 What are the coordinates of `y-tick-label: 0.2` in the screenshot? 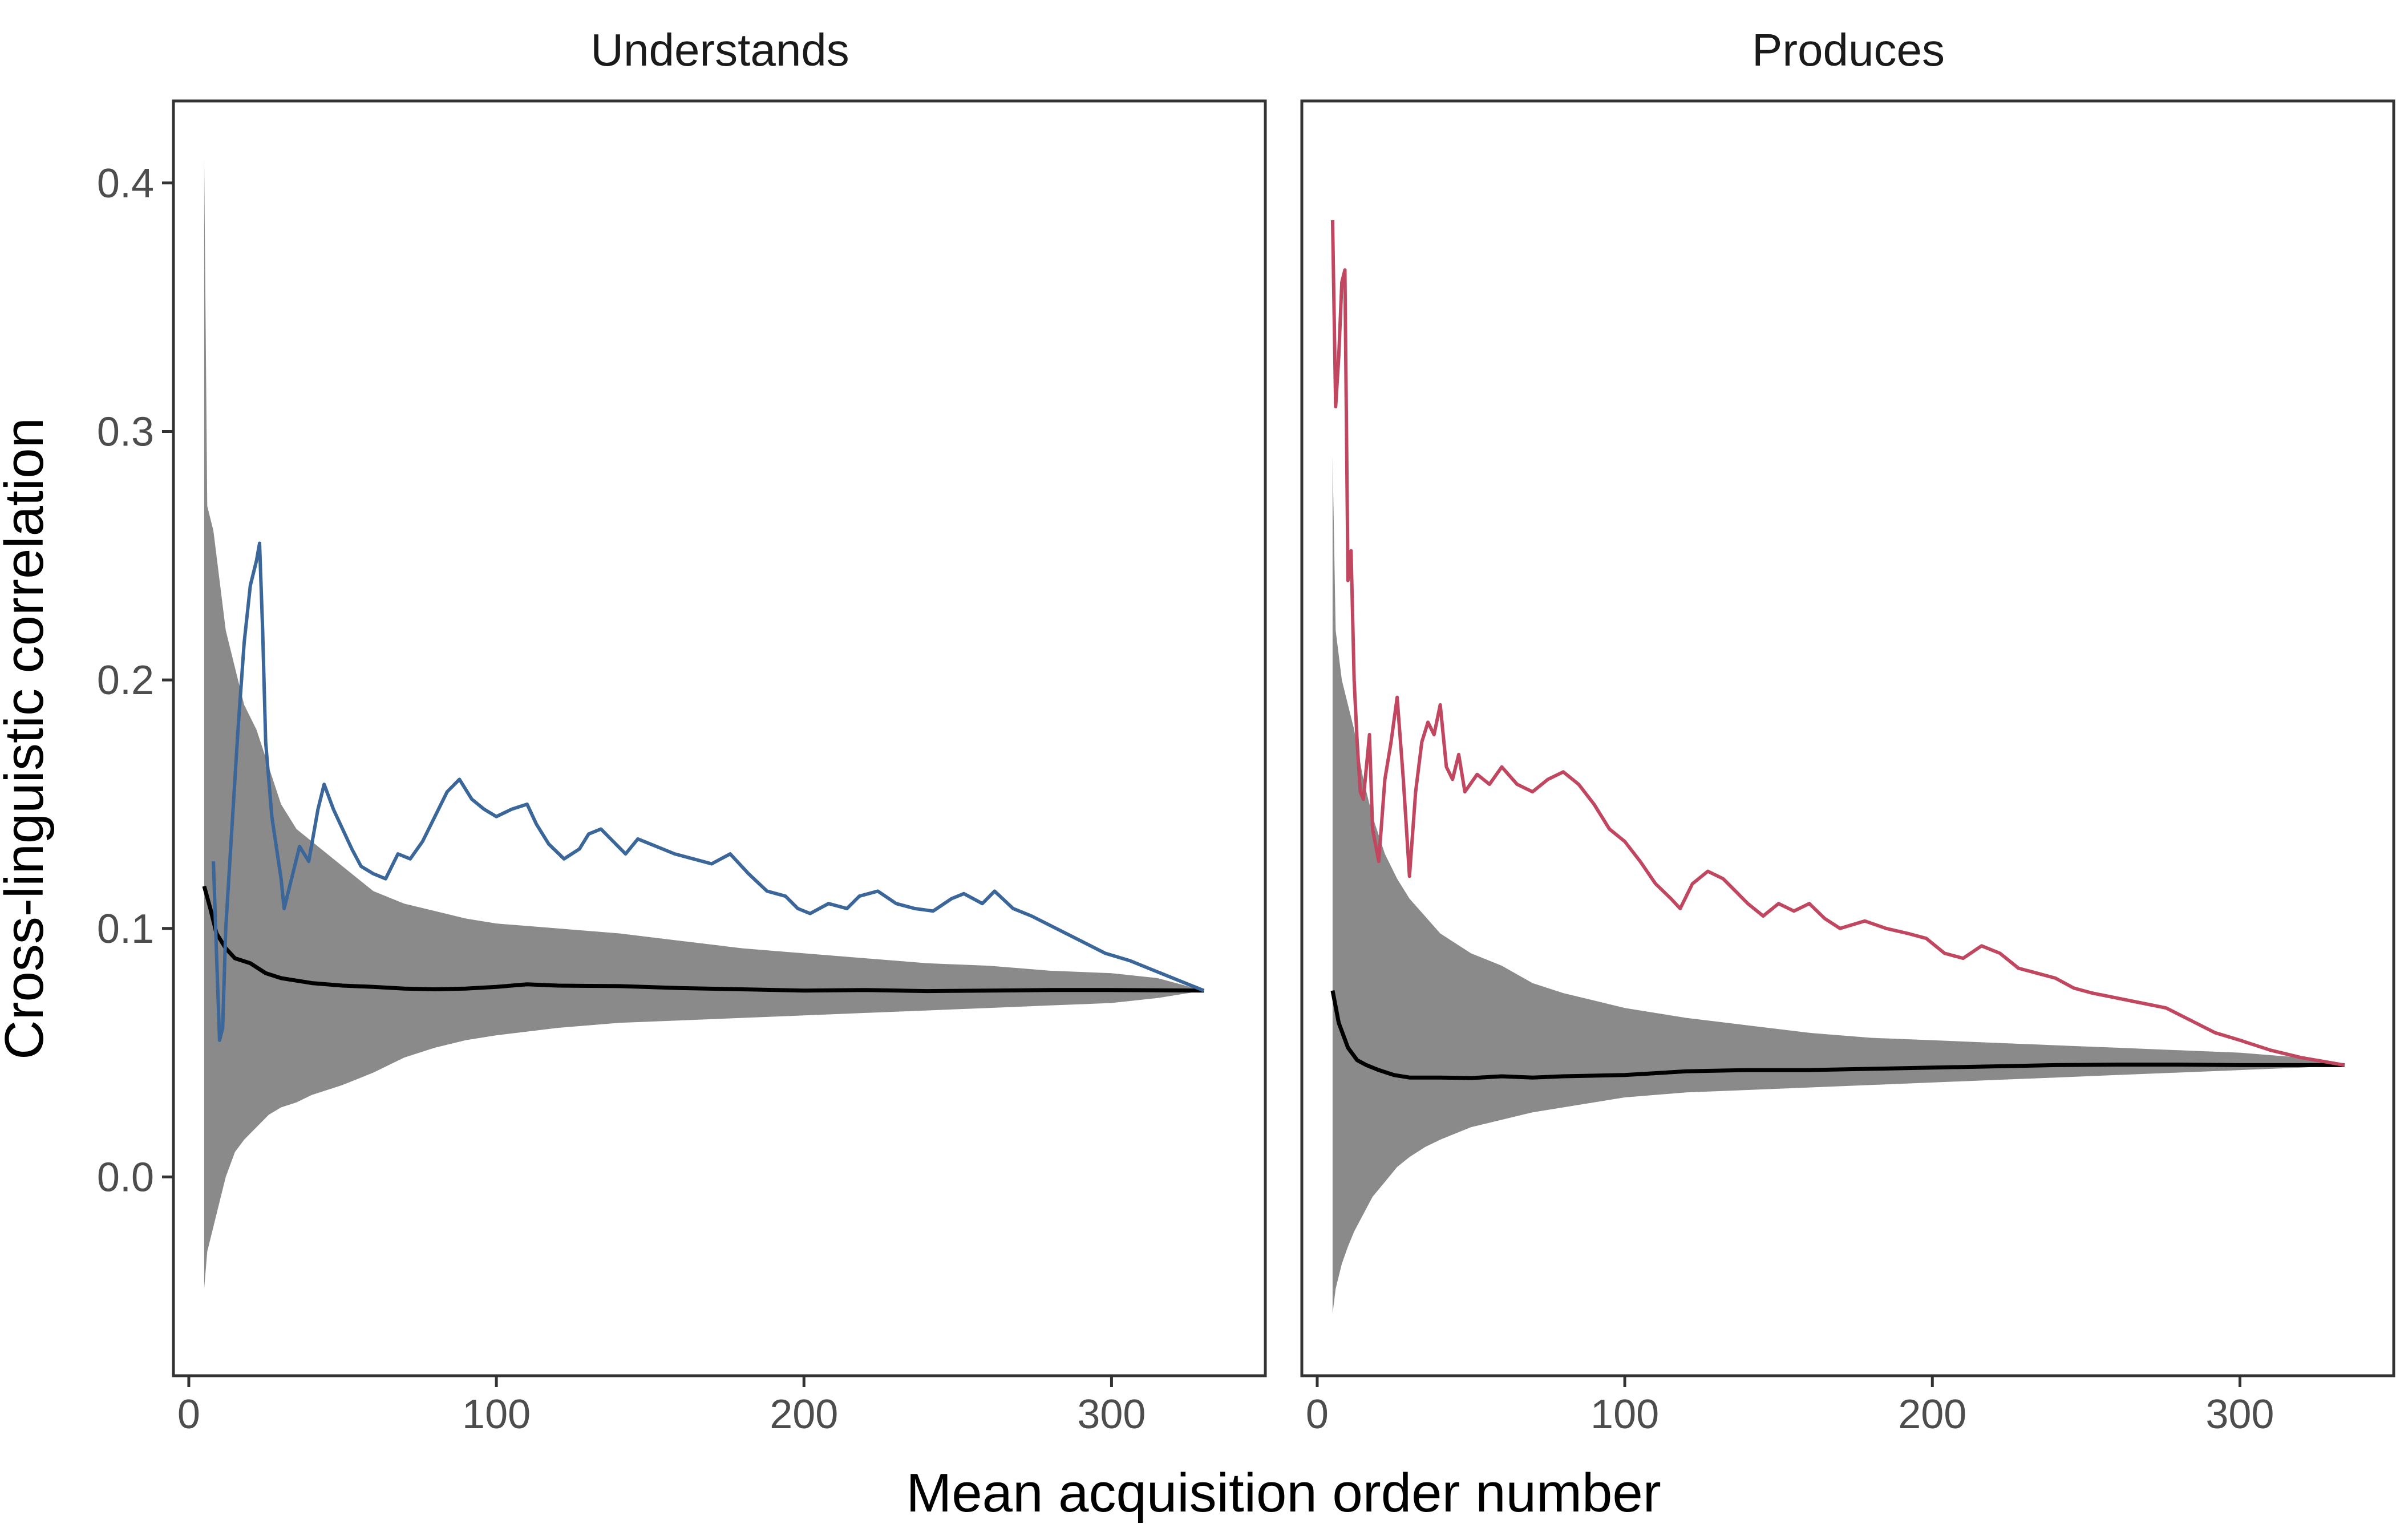 It's located at (126, 681).